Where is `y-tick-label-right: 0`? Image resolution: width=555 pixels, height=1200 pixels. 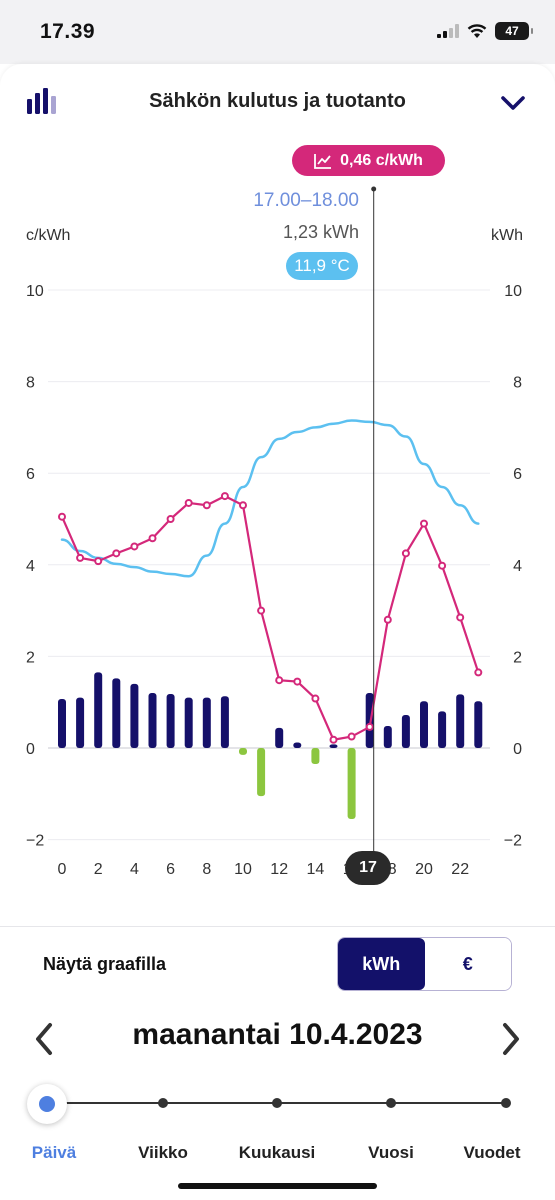 y-tick-label-right: 0 is located at coordinates (517, 749).